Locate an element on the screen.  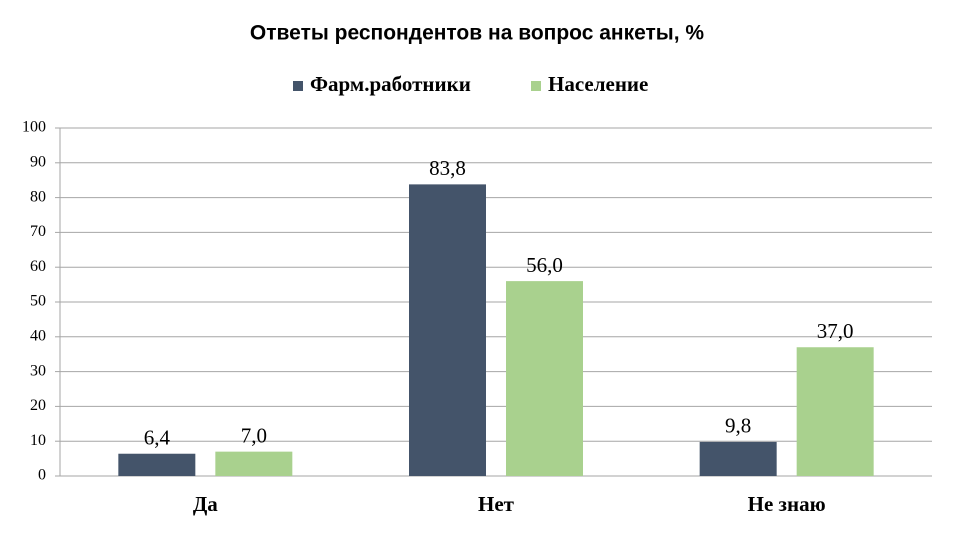
y-tick-label: 20 is located at coordinates (38, 405).